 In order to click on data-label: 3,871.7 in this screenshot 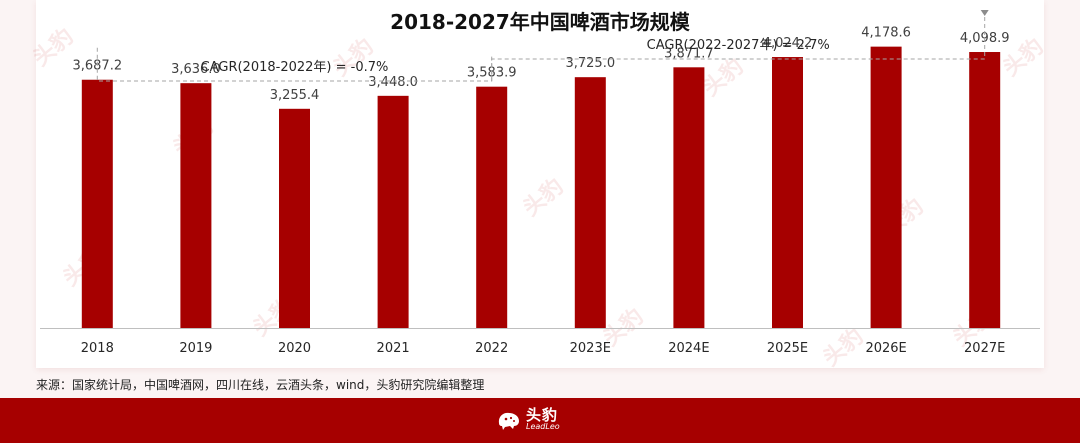, I will do `click(689, 53)`.